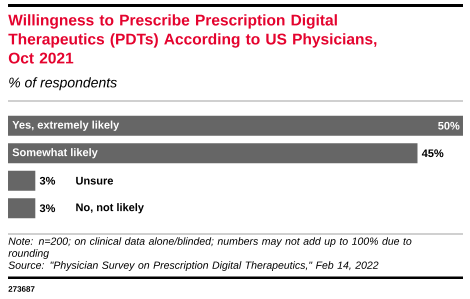 This screenshot has height=299, width=470. What do you see at coordinates (63, 83) in the screenshot?
I see `chart-subtitle: % of respondents` at bounding box center [63, 83].